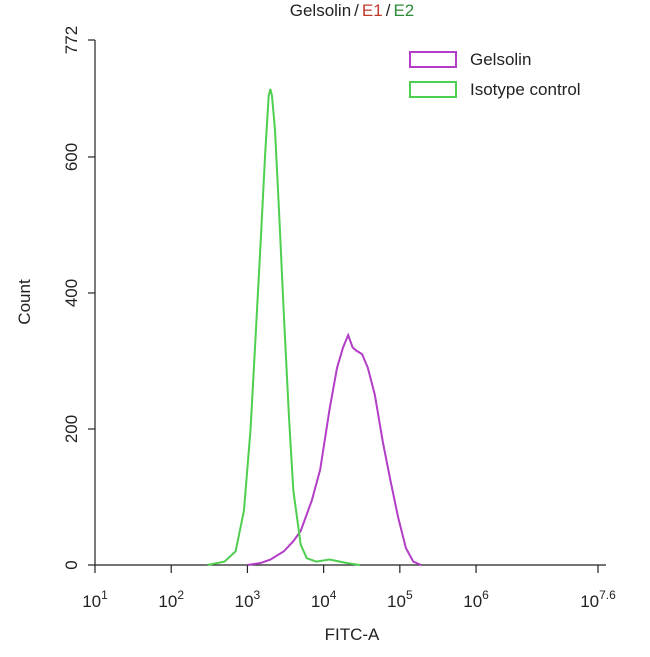  Describe the element at coordinates (333, 595) in the screenshot. I see `tick-exponent: 4` at that location.